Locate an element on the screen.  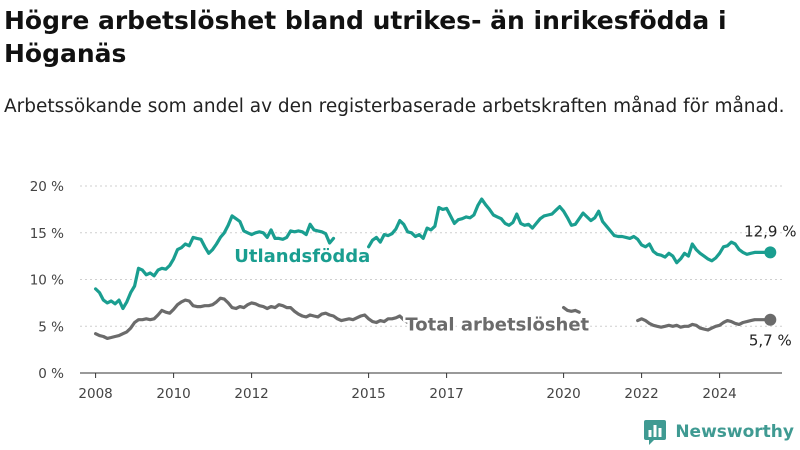
series-end-point-utlandsf-dda is located at coordinates (770, 252).